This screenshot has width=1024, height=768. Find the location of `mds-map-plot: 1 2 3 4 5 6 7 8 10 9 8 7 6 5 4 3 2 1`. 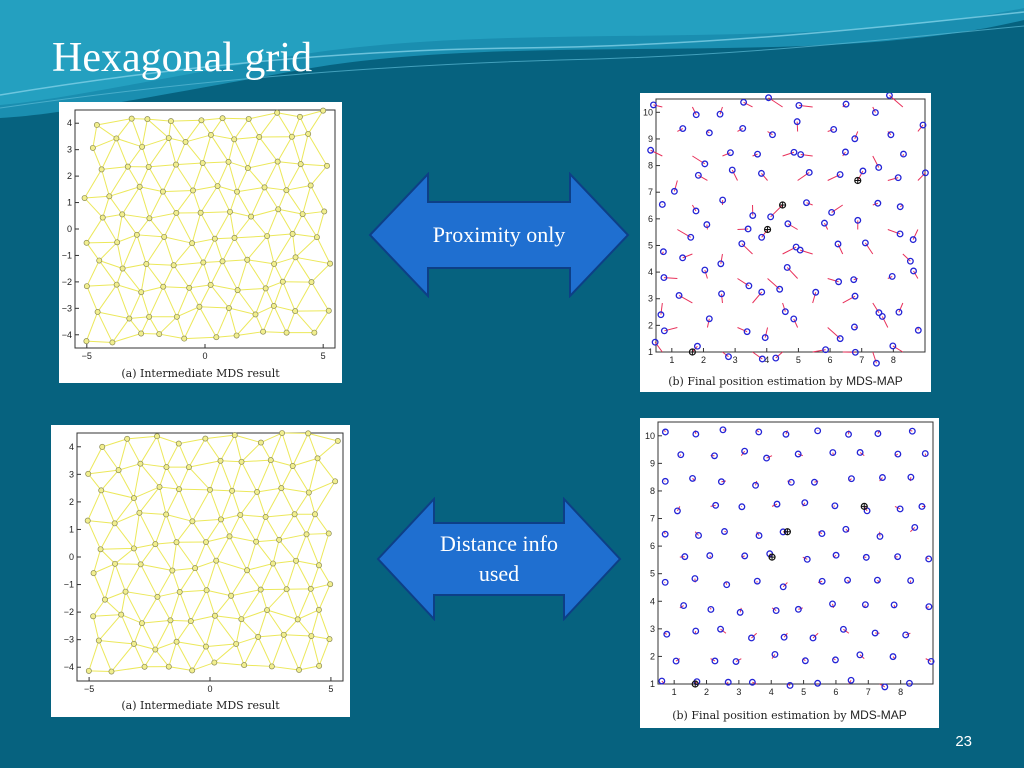

mds-map-plot: 1 2 3 4 5 6 7 8 10 9 8 7 6 5 4 3 2 1 is located at coordinates (786, 230).